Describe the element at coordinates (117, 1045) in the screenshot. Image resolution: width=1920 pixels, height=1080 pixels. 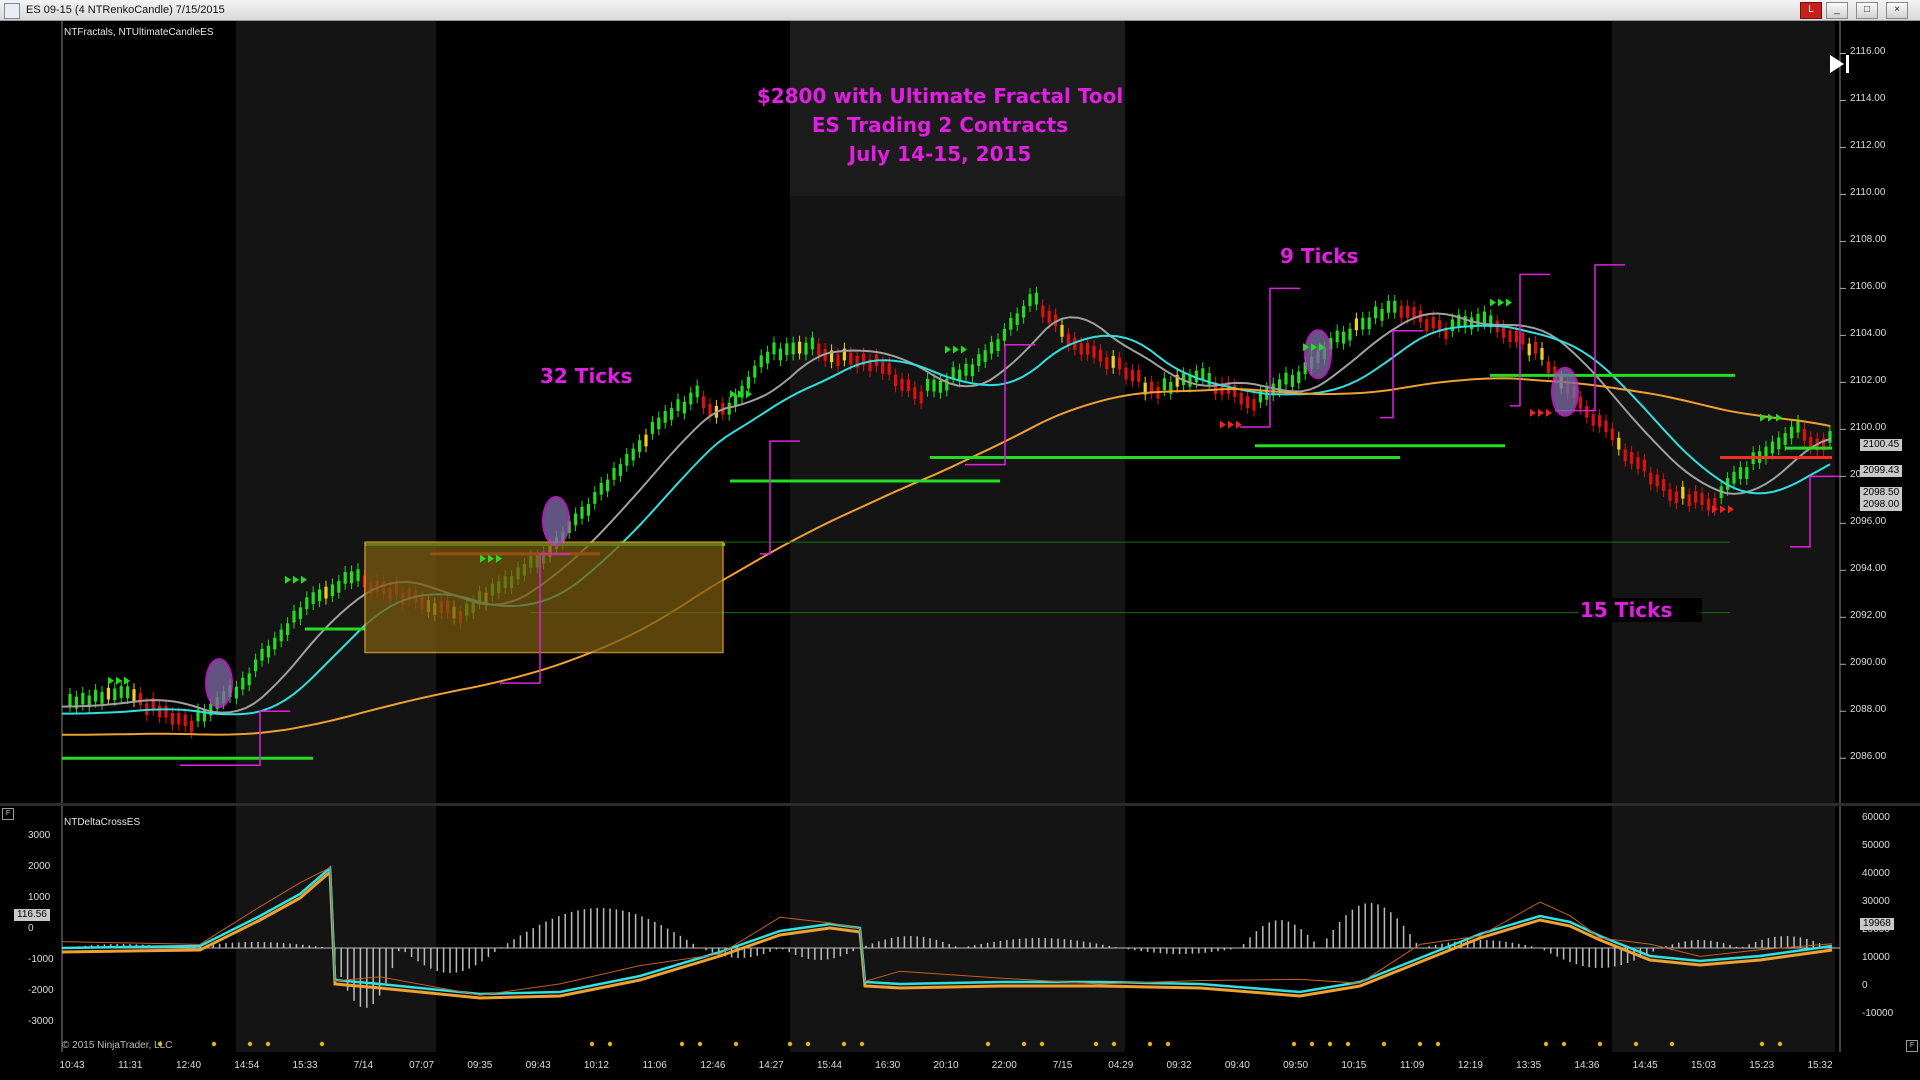
I see `copyright-text: © 2015 NinjaTrader, LLC` at that location.